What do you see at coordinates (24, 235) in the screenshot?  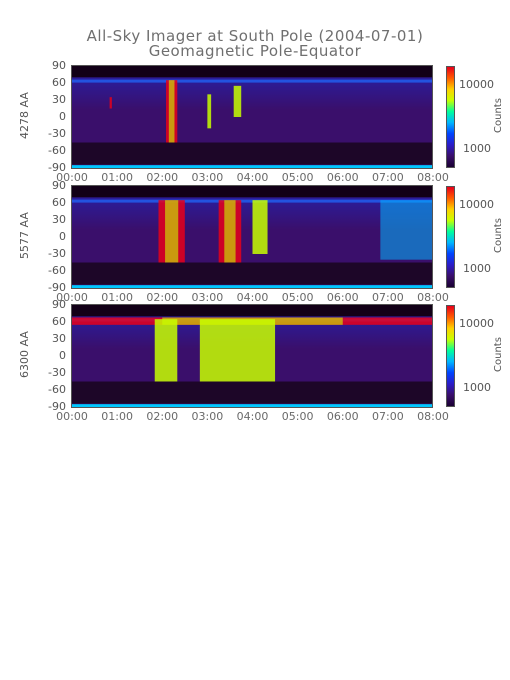 I see `y-axis-label: 5577 AA` at bounding box center [24, 235].